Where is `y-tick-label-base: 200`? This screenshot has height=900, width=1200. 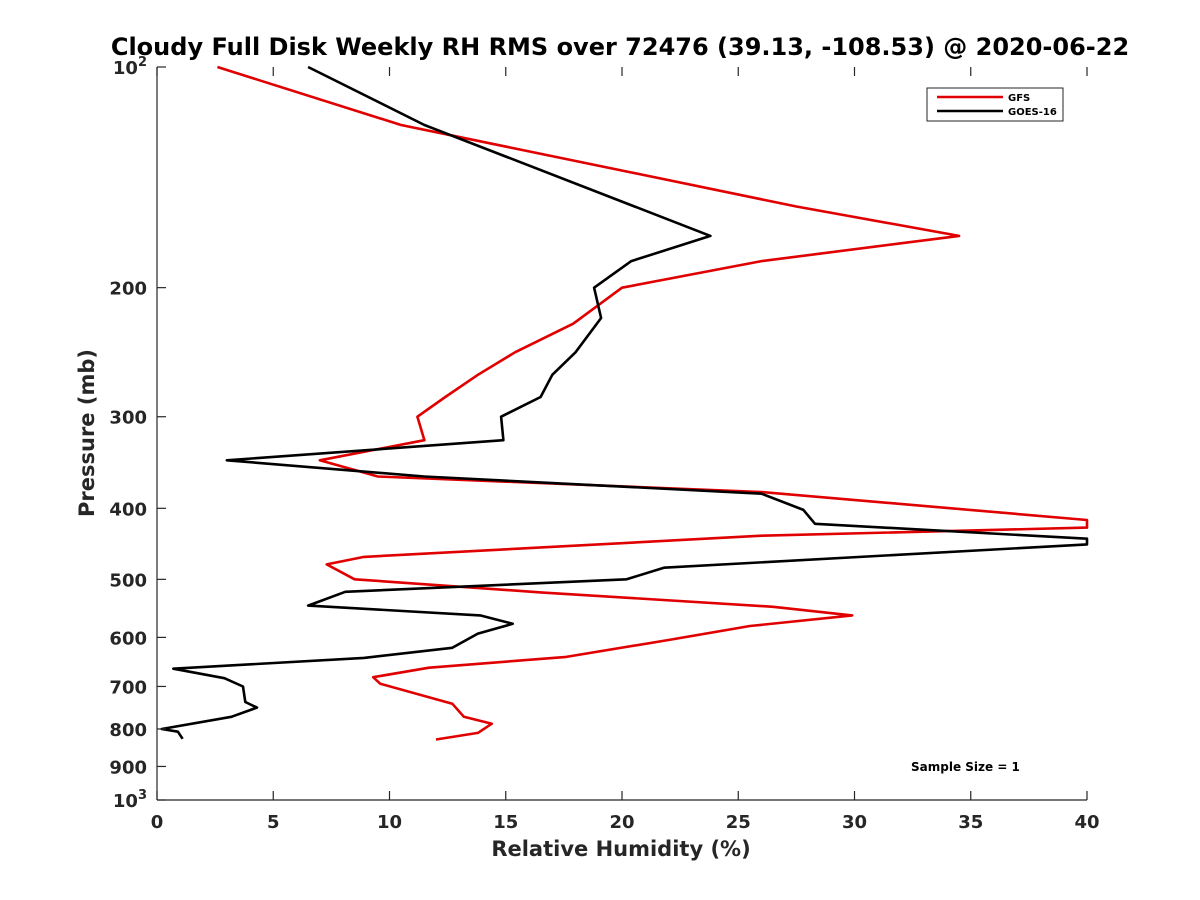
y-tick-label-base: 200 is located at coordinates (128, 289).